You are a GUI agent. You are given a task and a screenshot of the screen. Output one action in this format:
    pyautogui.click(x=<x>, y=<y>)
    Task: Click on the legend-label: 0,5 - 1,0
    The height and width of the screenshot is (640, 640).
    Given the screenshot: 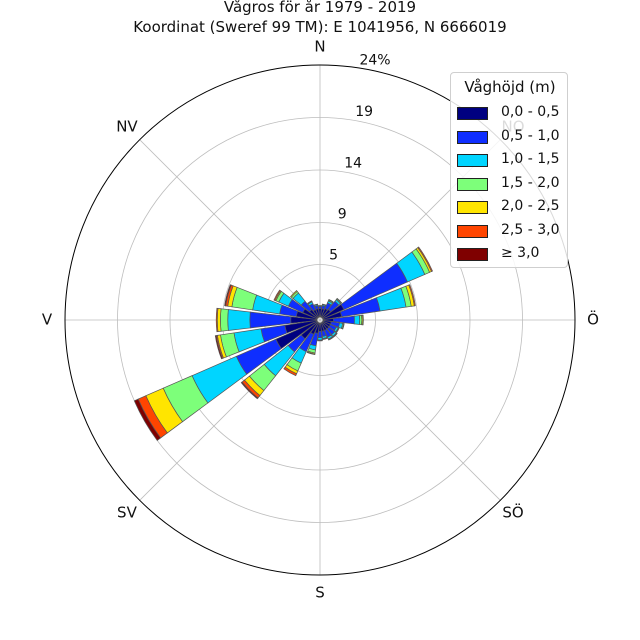 What is the action you would take?
    pyautogui.click(x=530, y=135)
    